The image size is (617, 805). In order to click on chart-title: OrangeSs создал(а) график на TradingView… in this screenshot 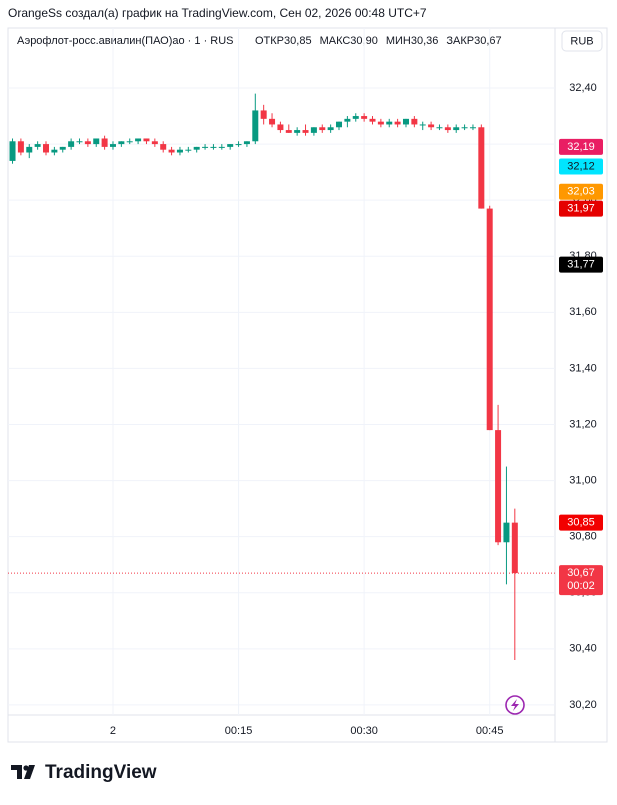, I will do `click(217, 13)`.